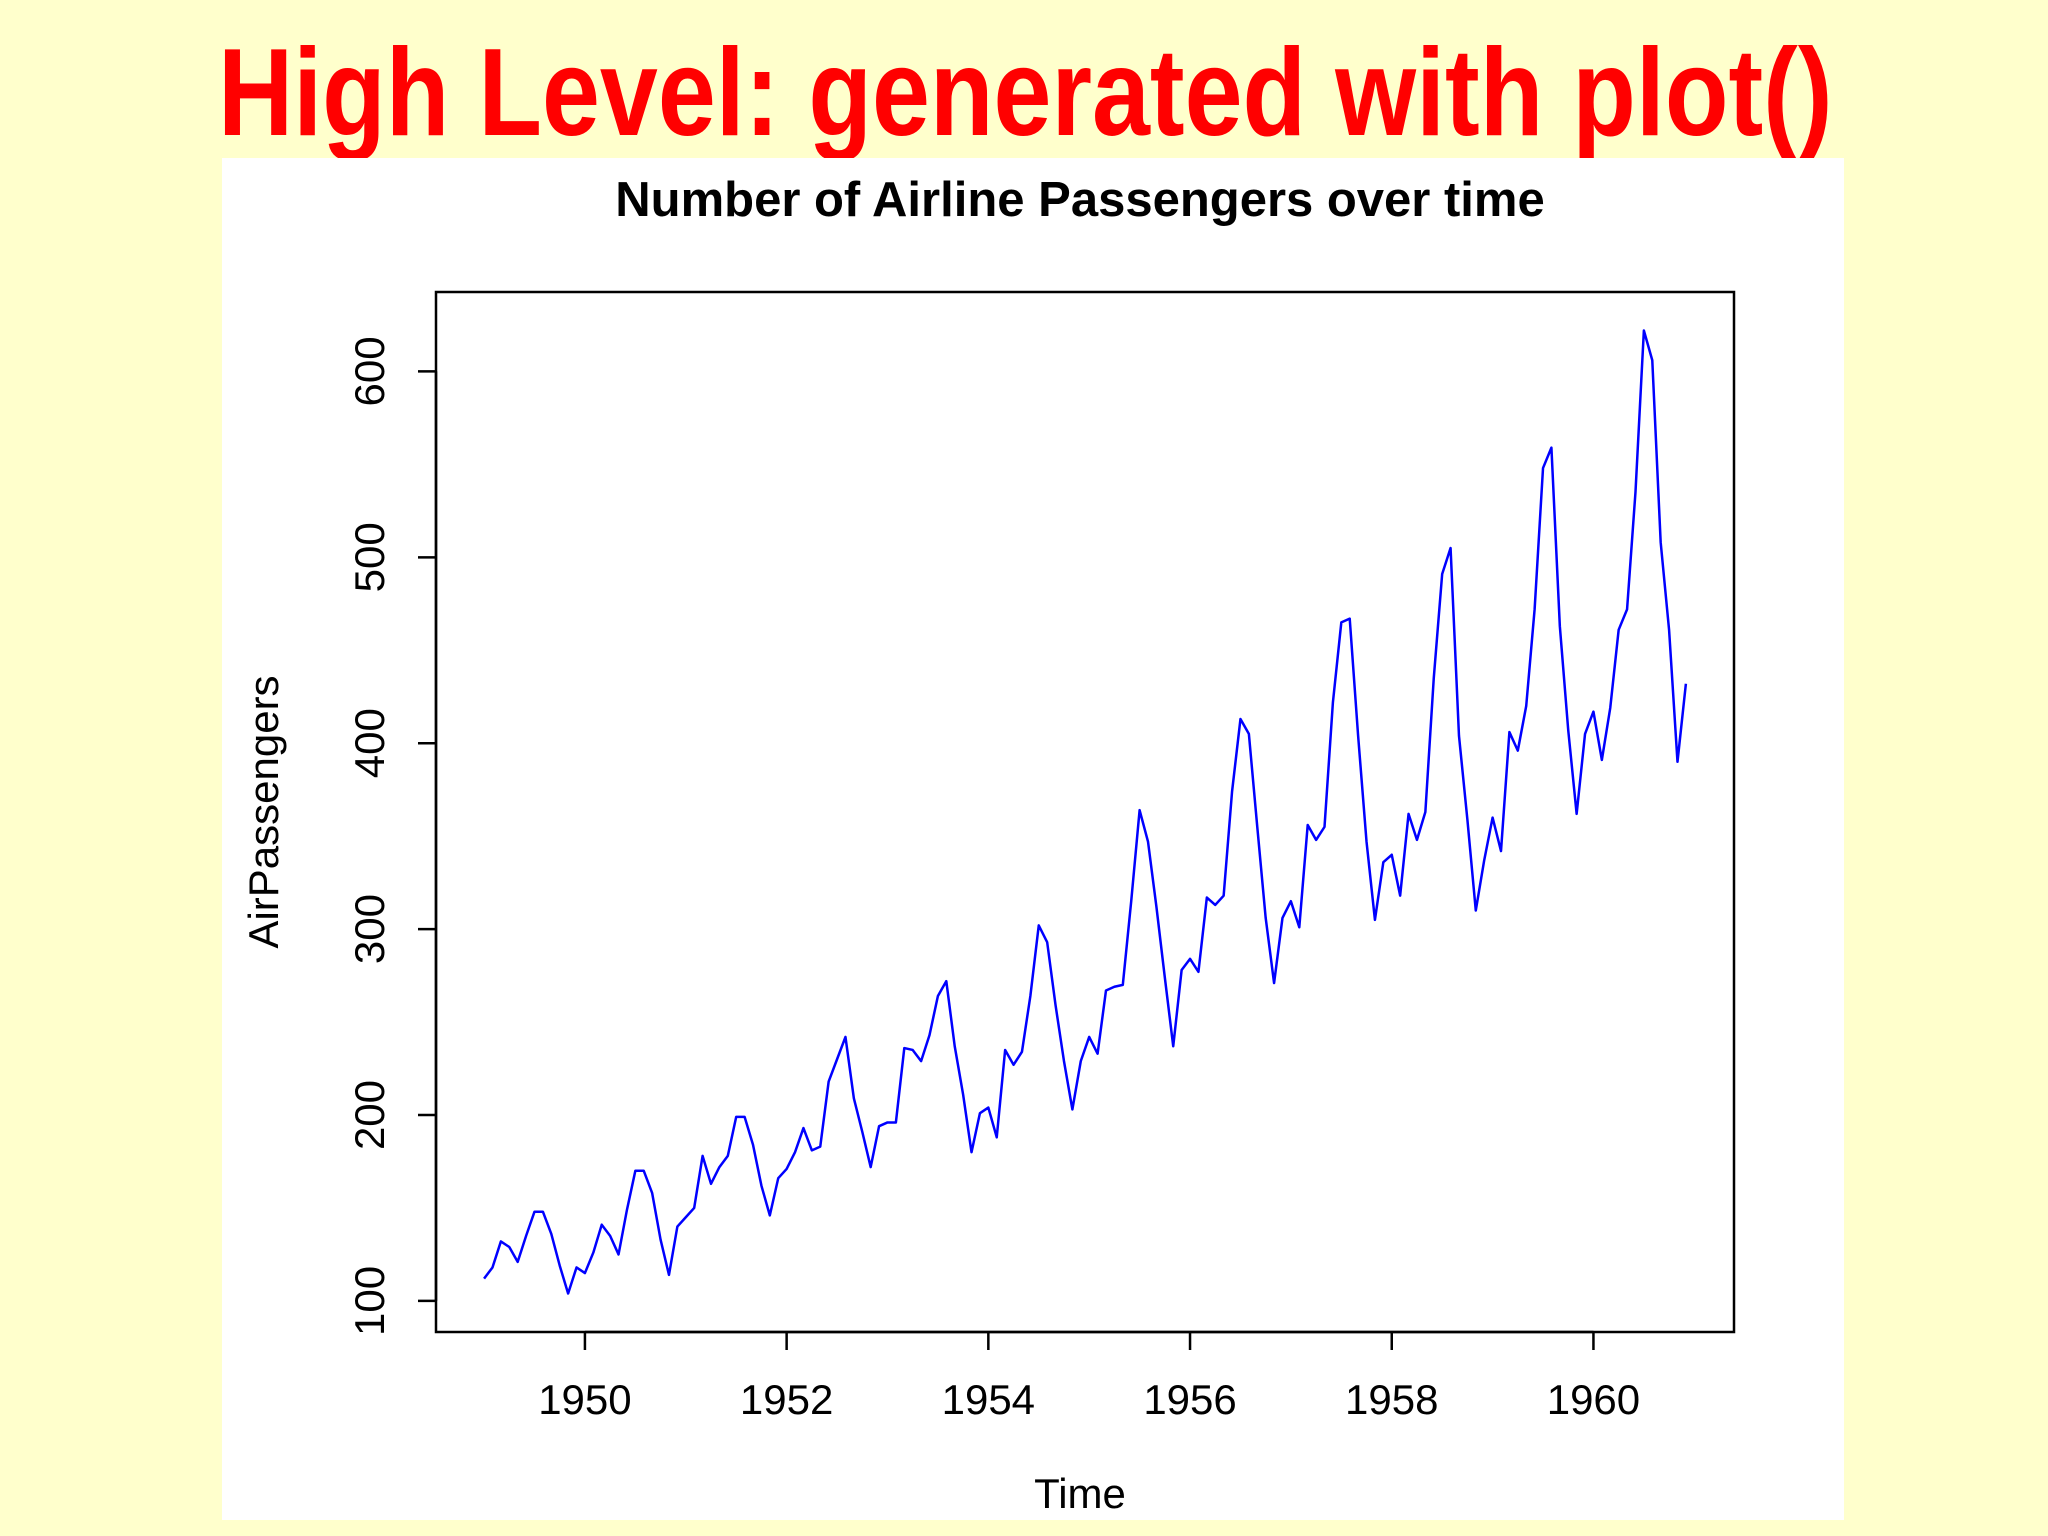 The image size is (2048, 1536). What do you see at coordinates (988, 1399) in the screenshot?
I see `x-tick-label: 1954` at bounding box center [988, 1399].